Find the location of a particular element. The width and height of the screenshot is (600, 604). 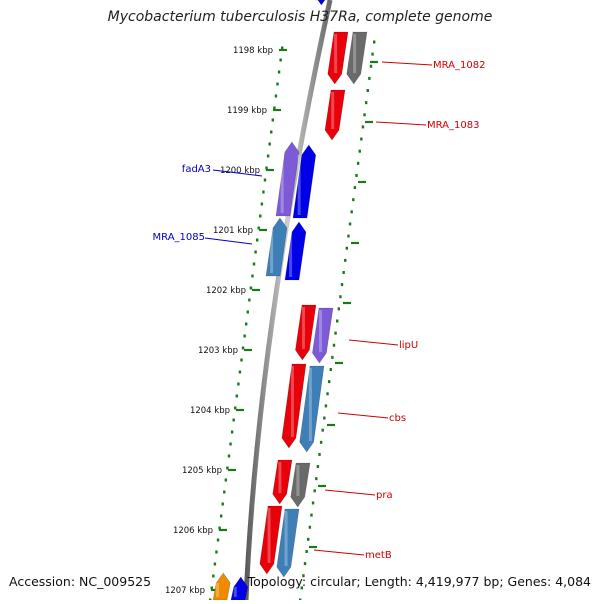

gene-label: MRA_1085 is located at coordinates (179, 237).